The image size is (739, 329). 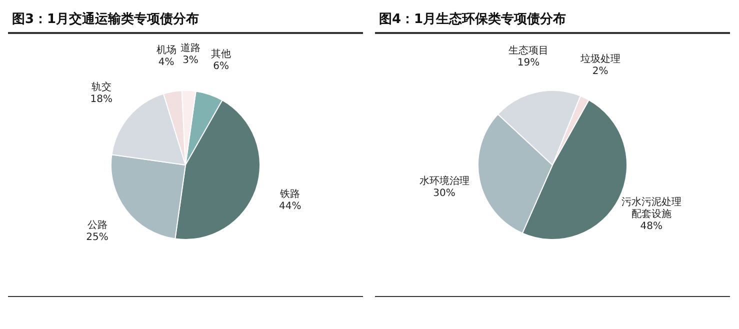 I want to click on data-label: 2%, so click(x=600, y=71).